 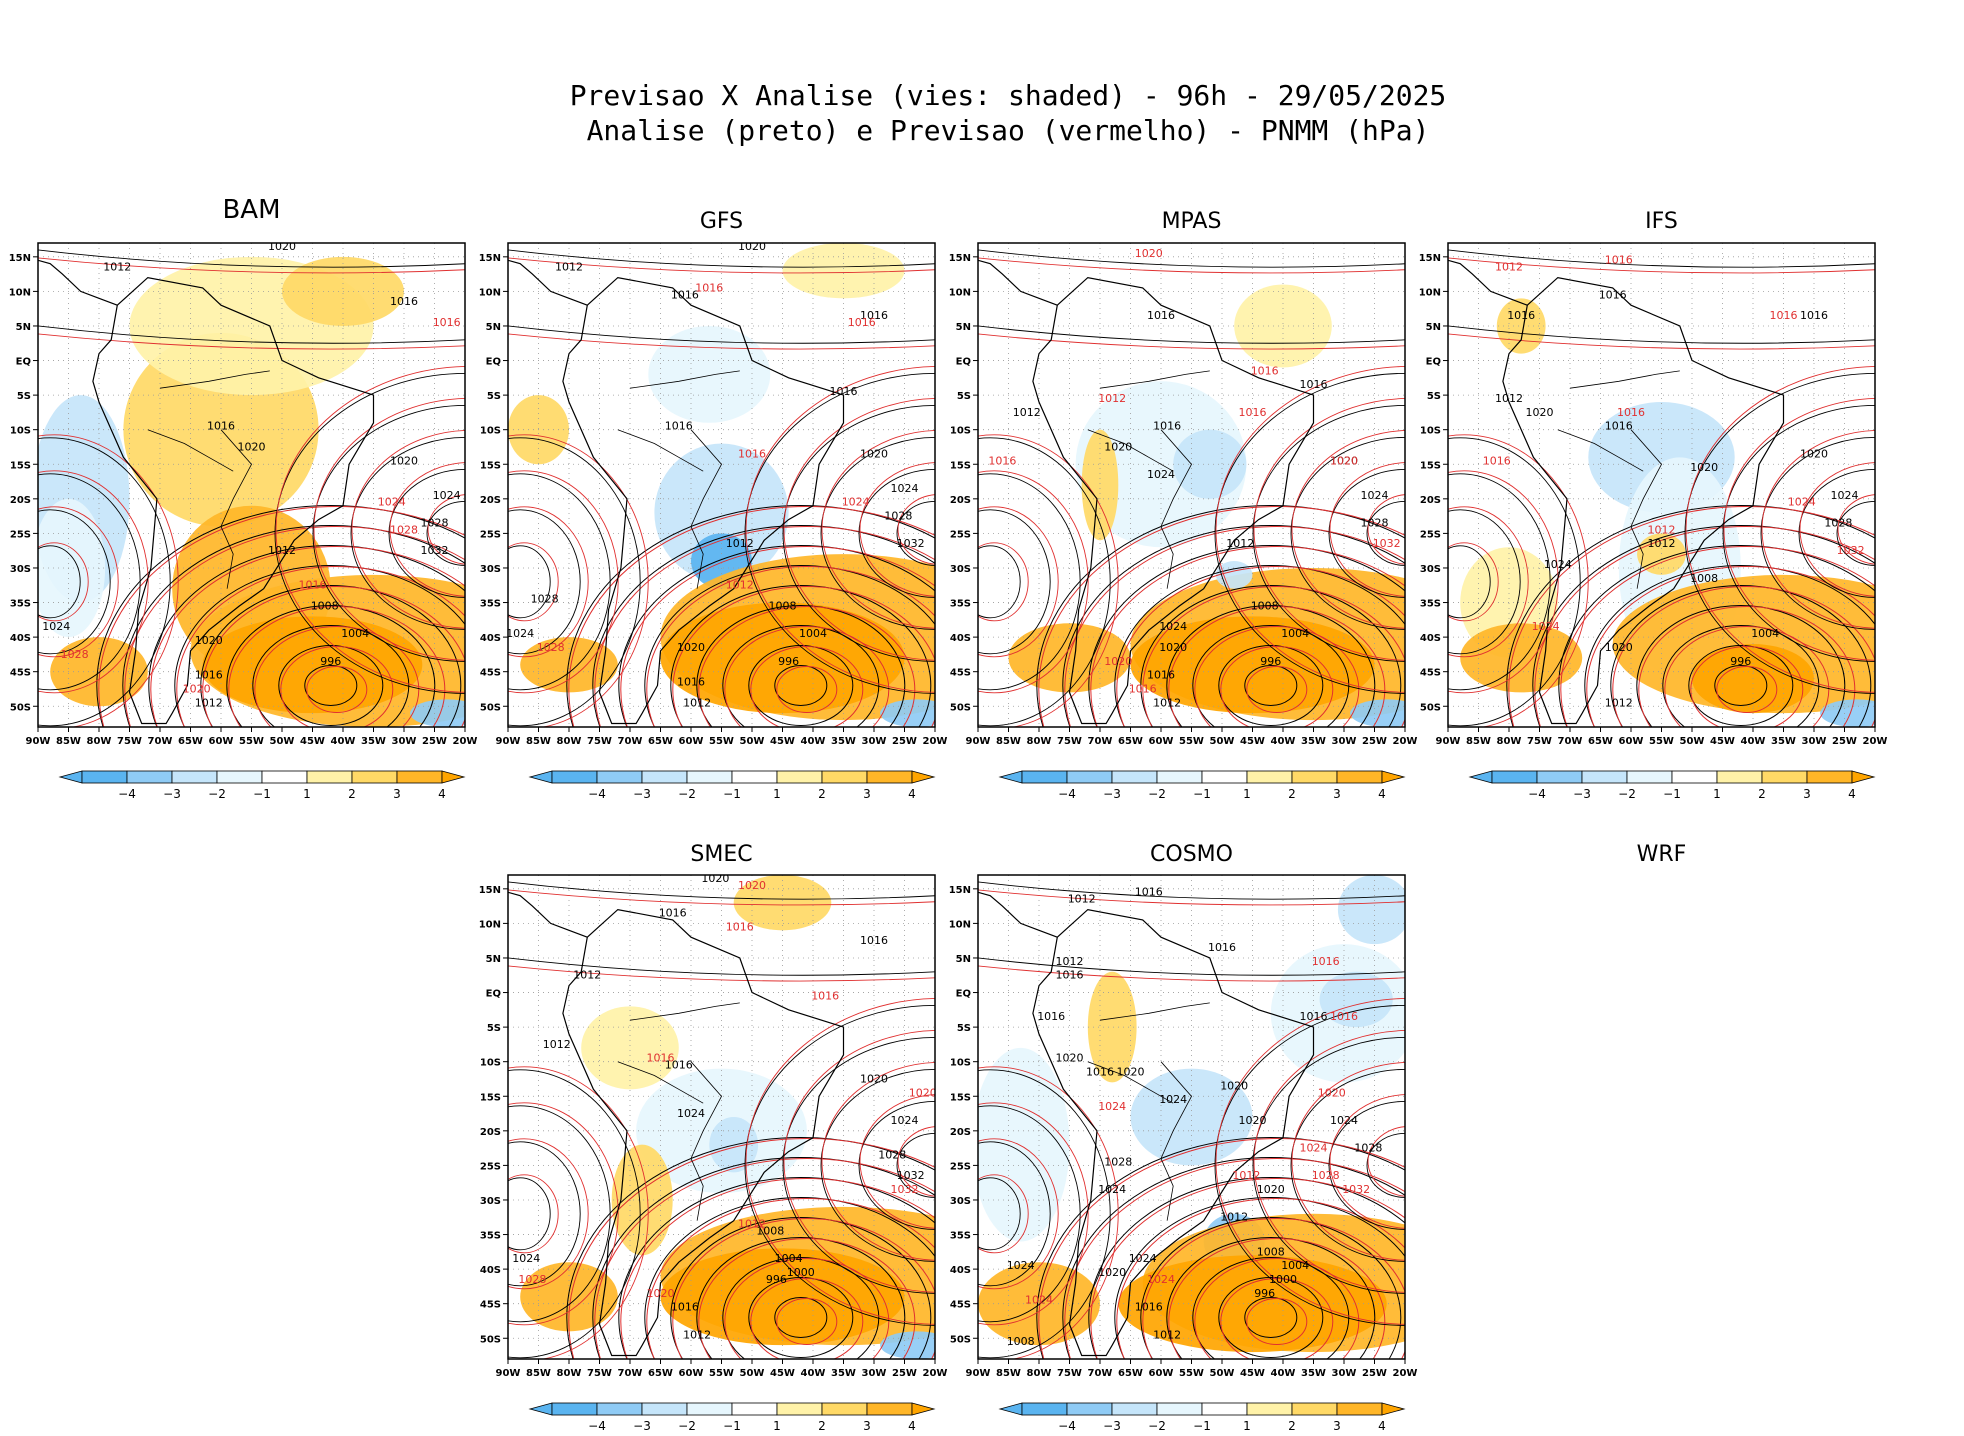 What do you see at coordinates (1368, 1148) in the screenshot?
I see `analysis-isobar-label: 1028` at bounding box center [1368, 1148].